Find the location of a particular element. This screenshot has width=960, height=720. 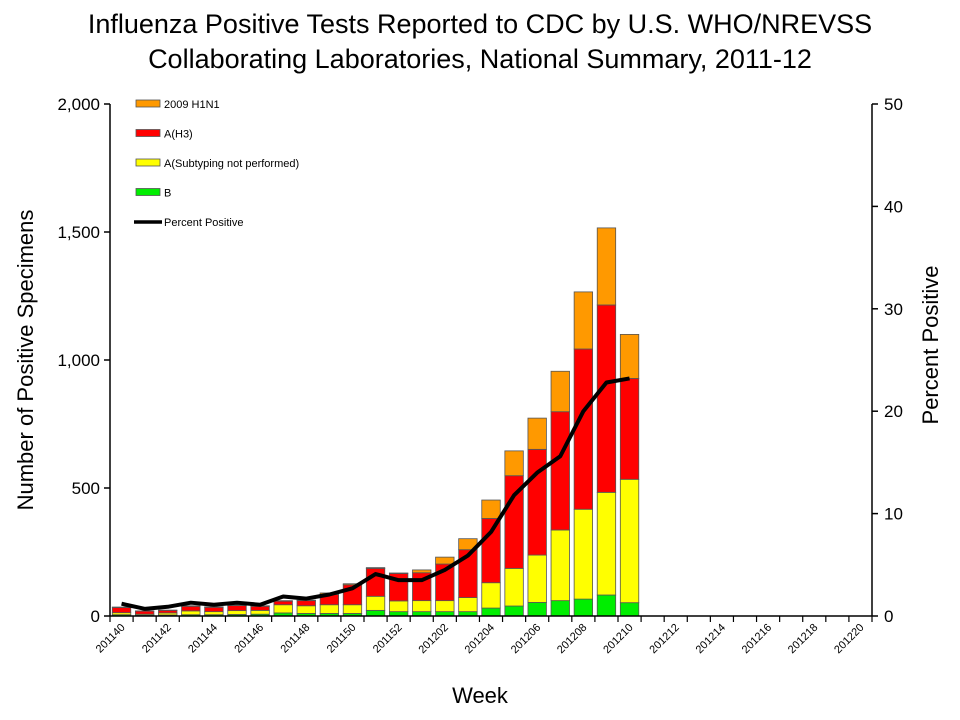

x-tick-label: 201142 is located at coordinates (157, 639).